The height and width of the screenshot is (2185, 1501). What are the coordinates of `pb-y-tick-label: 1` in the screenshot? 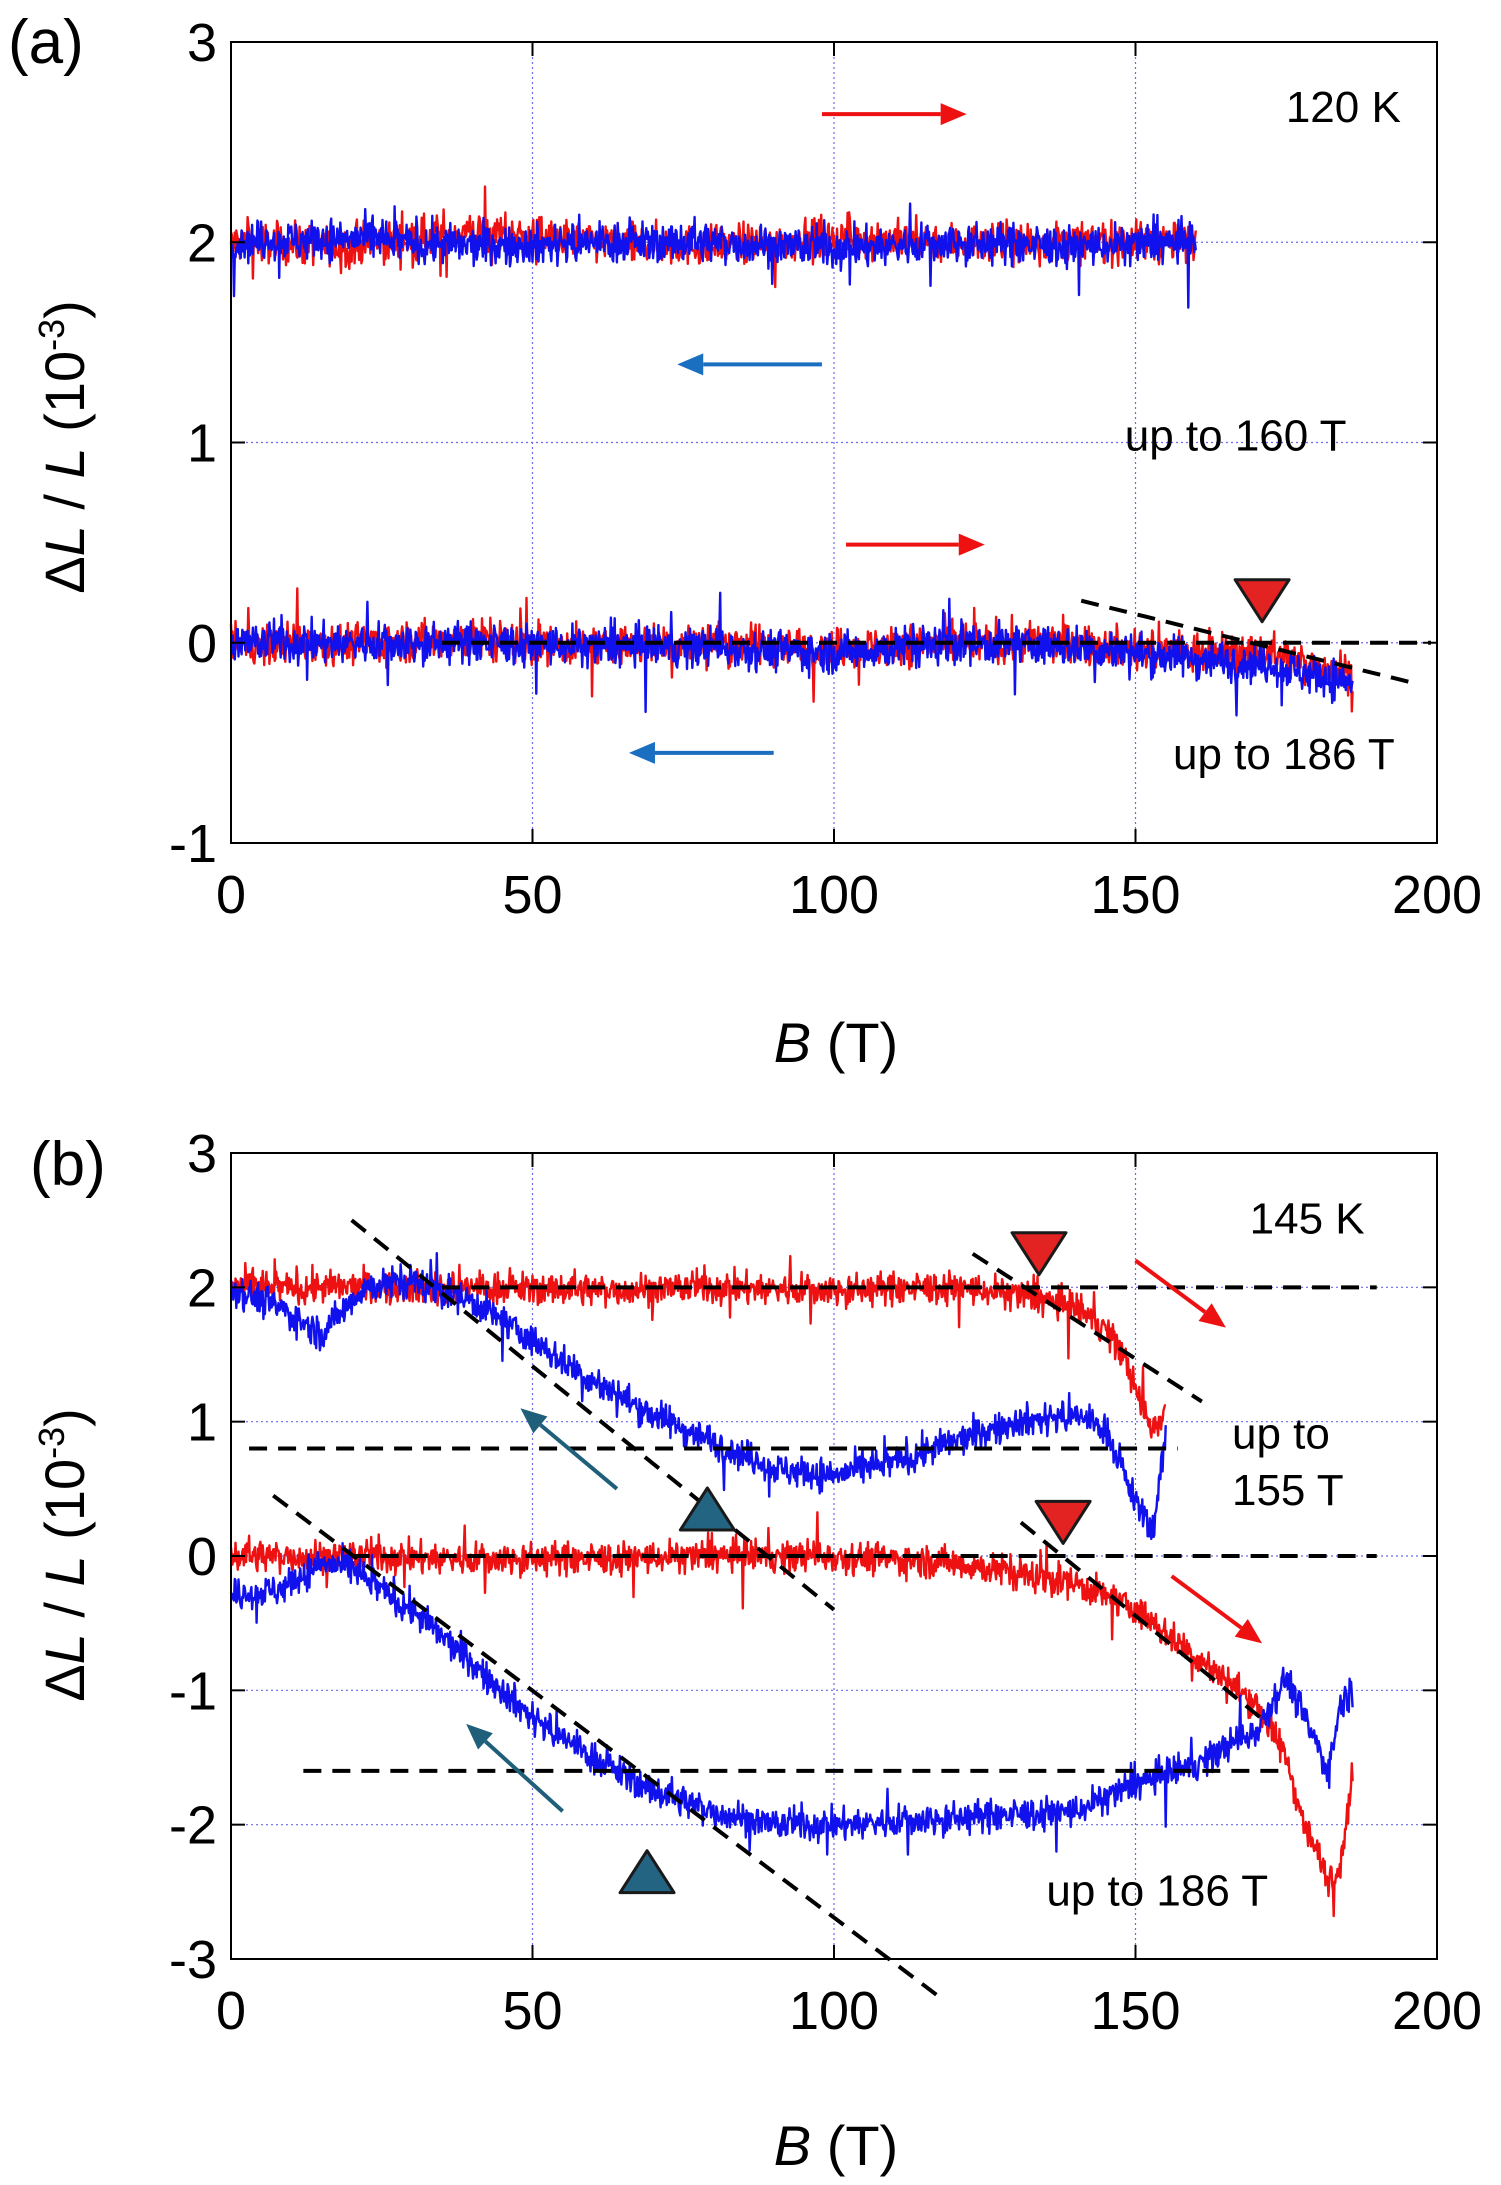 It's located at (202, 1423).